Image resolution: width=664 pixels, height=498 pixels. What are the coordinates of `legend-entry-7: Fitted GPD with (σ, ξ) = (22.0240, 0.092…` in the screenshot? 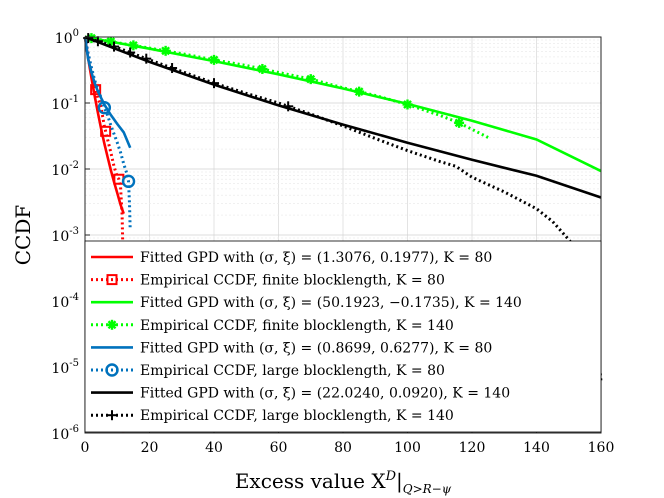 It's located at (300, 394).